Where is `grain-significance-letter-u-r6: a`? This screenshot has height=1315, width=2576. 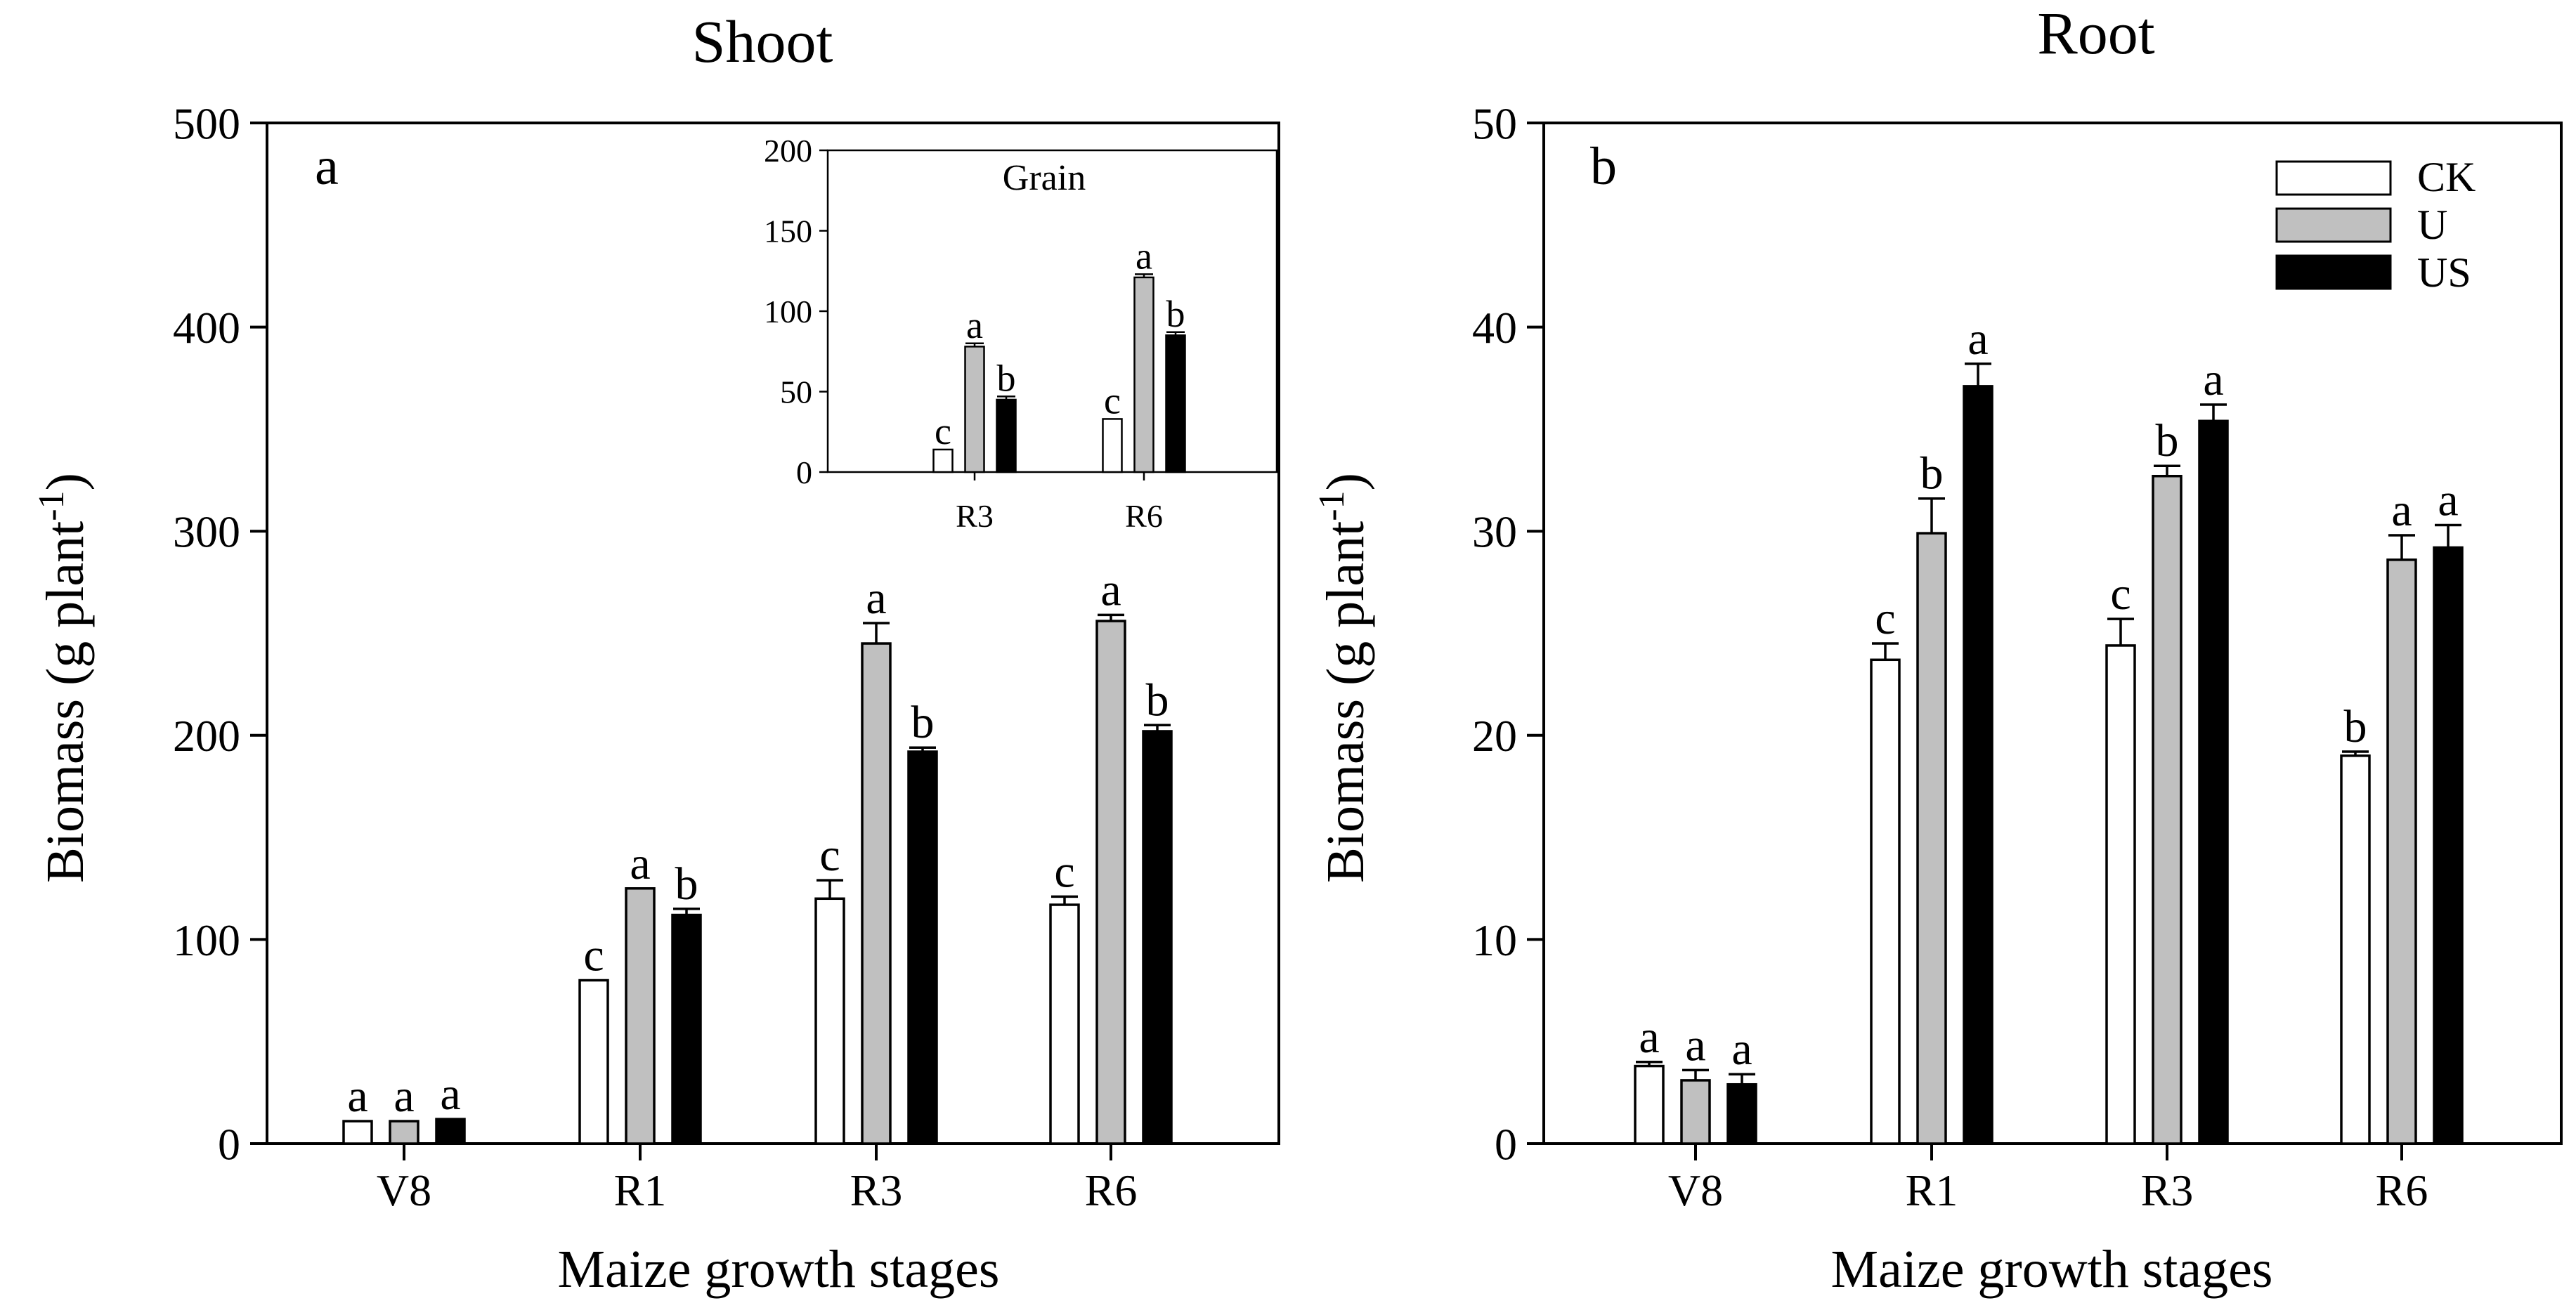
grain-significance-letter-u-r6: a is located at coordinates (1144, 256).